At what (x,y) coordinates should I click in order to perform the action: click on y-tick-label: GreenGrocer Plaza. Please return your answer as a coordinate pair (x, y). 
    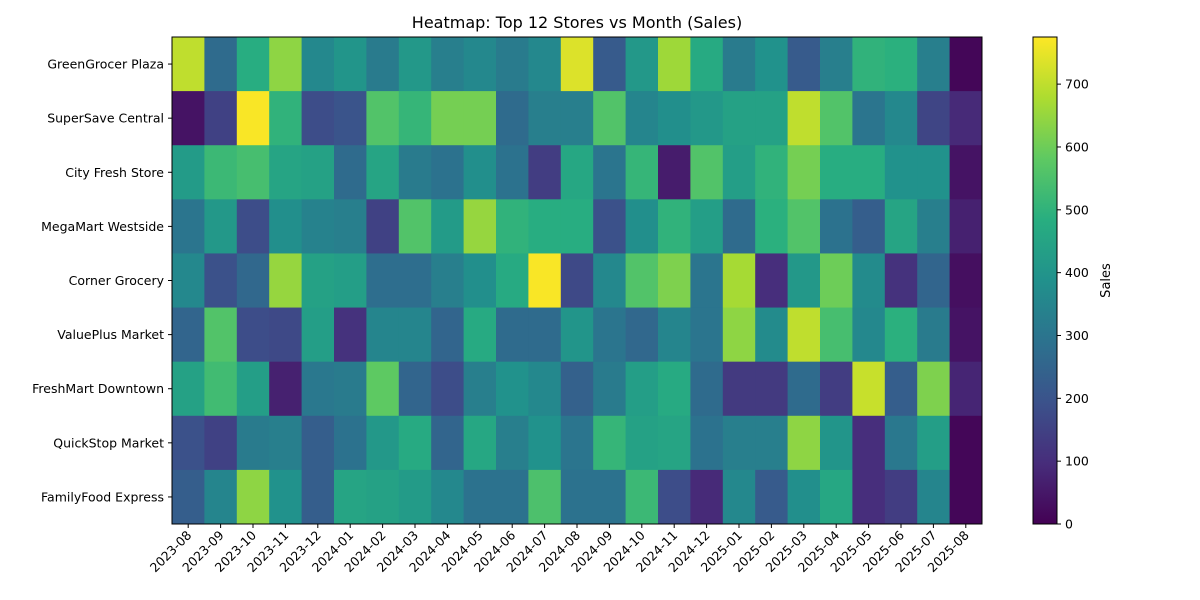
    Looking at the image, I should click on (105, 64).